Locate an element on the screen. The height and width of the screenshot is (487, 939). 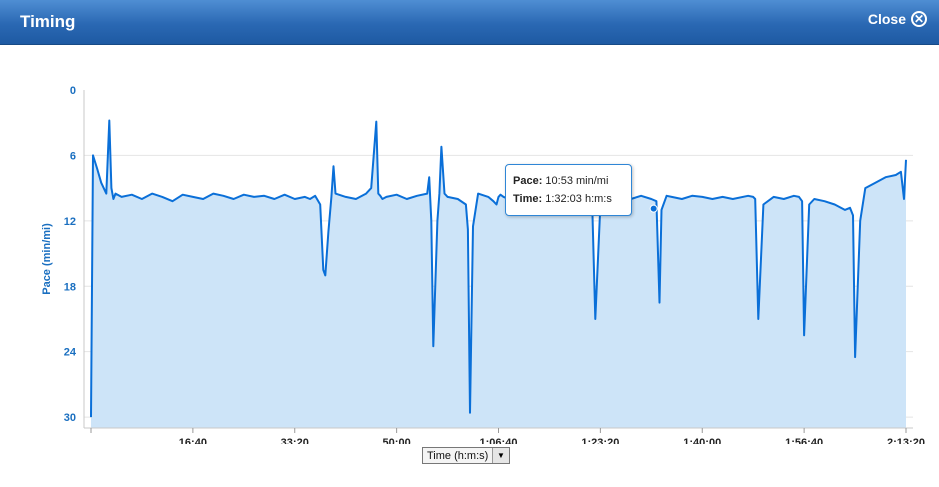
y-tick-label: 30 is located at coordinates (70, 418).